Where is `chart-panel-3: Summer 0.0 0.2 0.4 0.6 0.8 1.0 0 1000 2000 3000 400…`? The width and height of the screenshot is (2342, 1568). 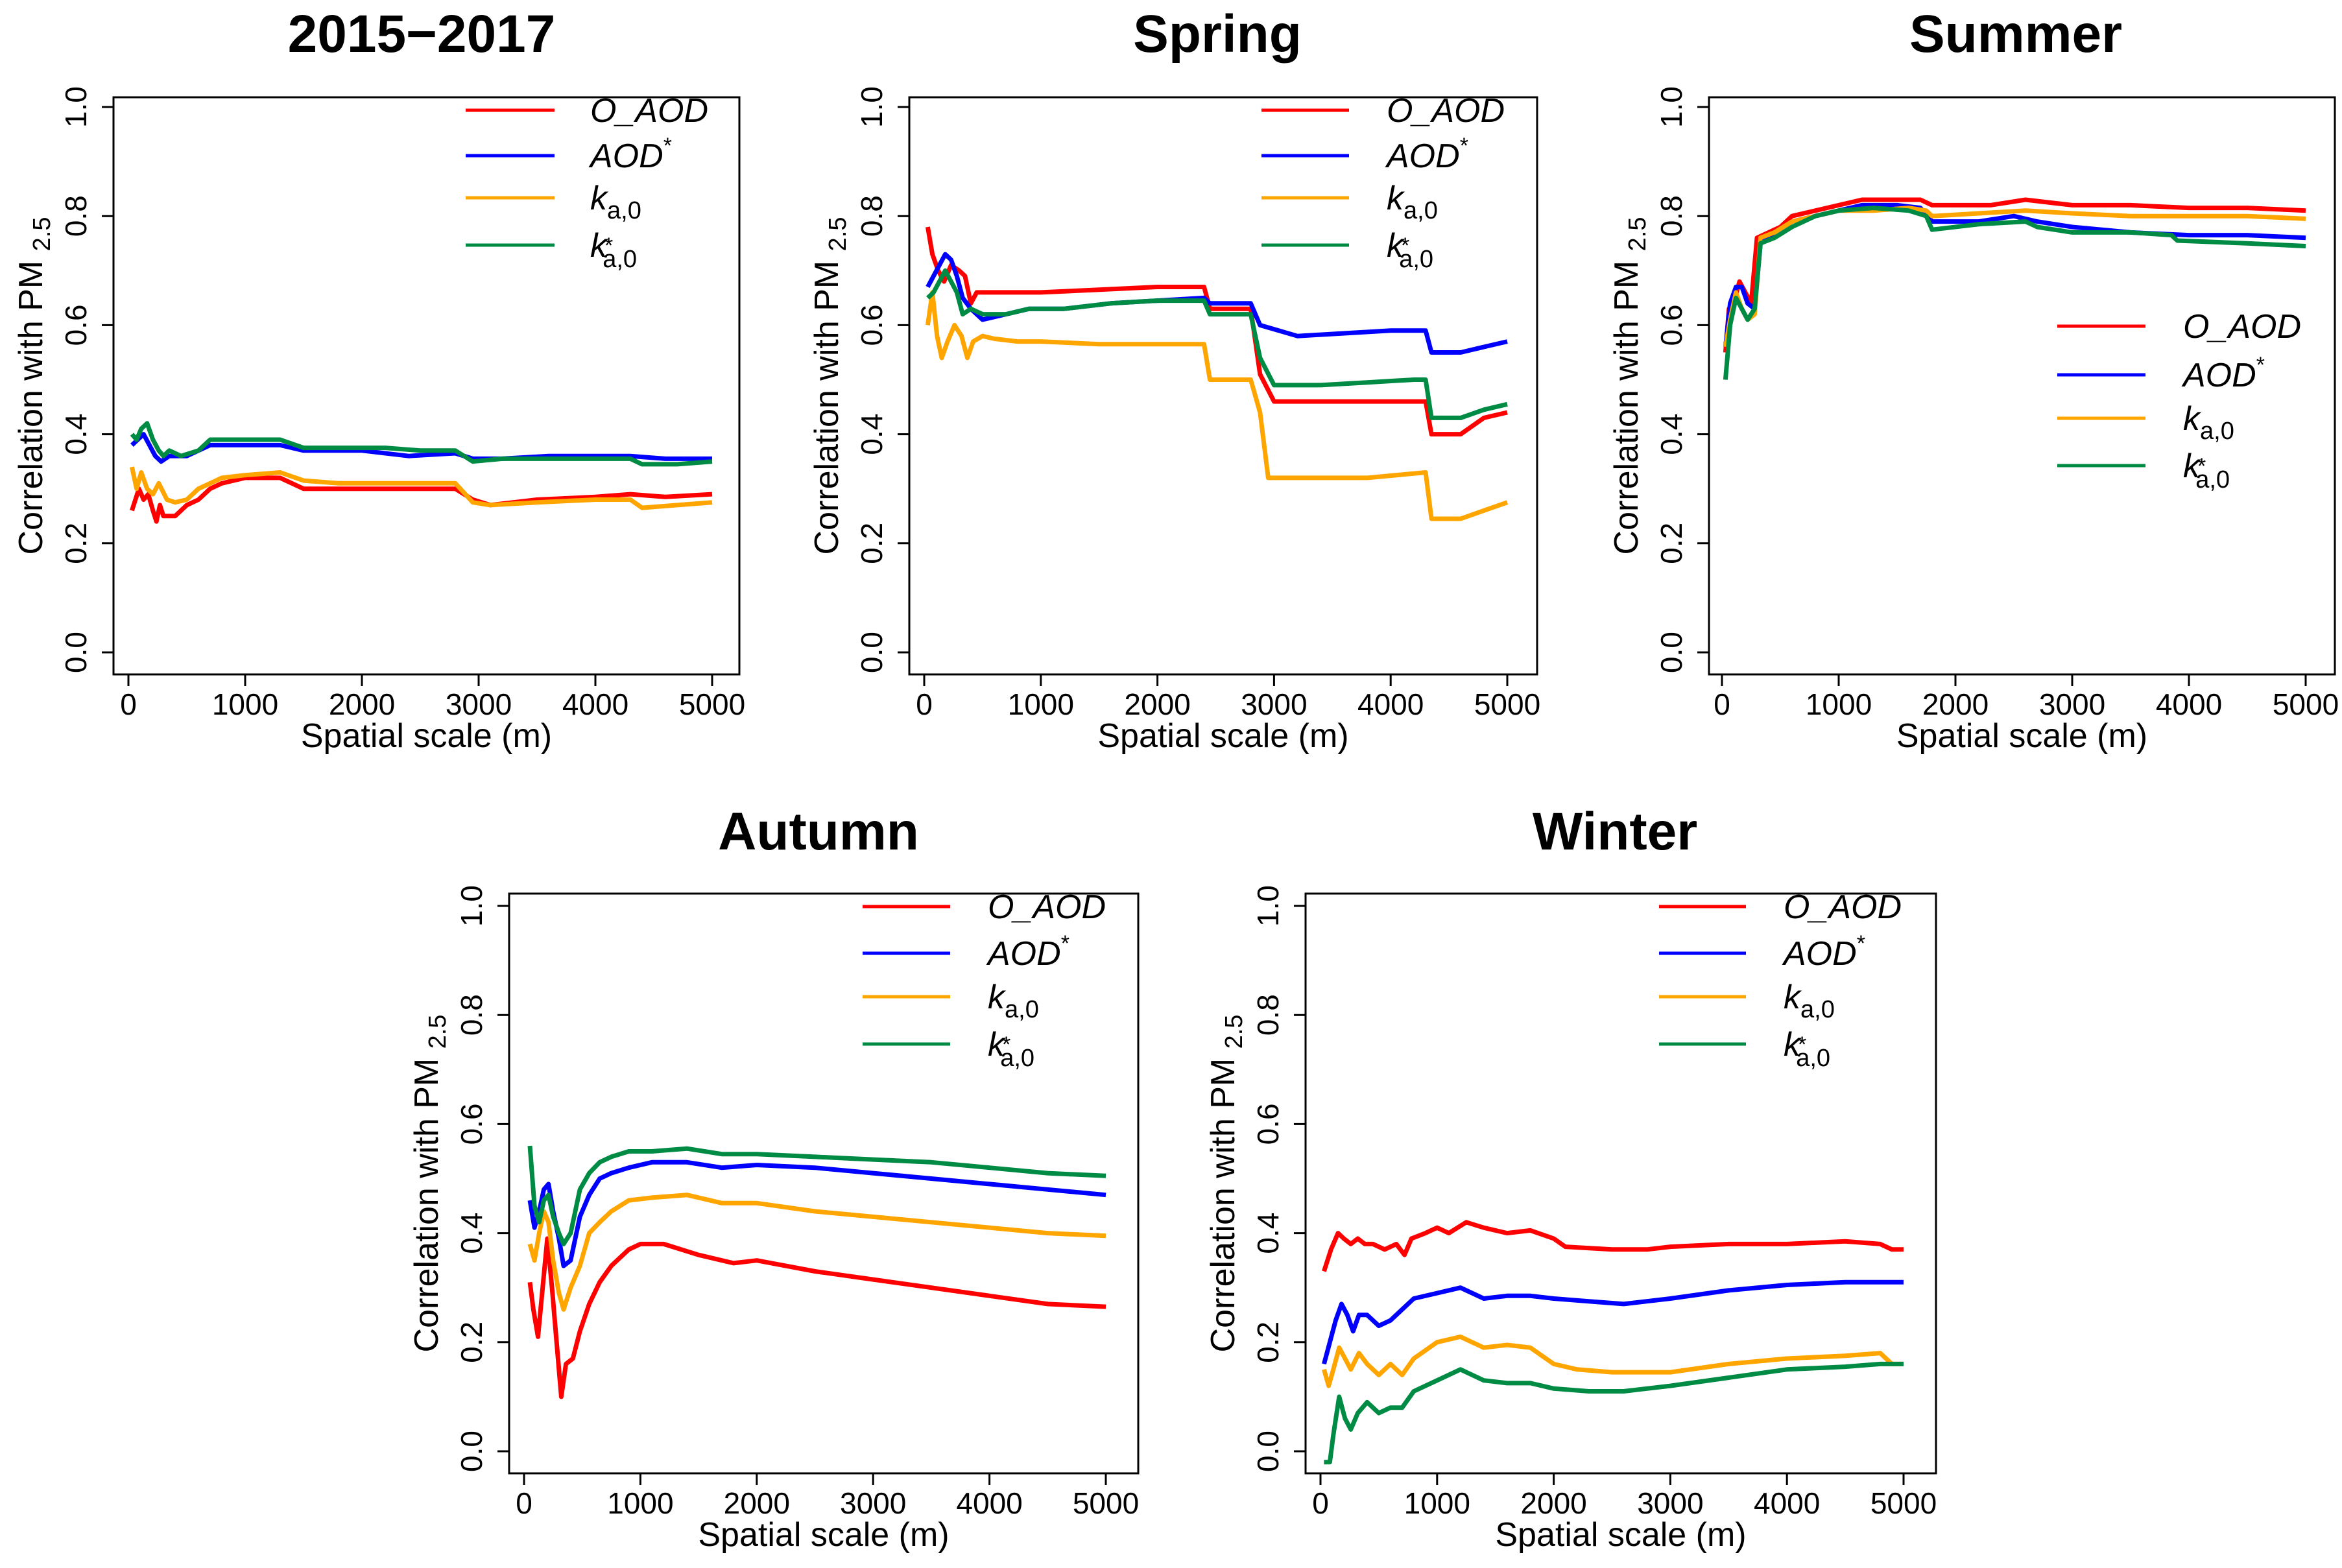
chart-panel-3: Summer 0.0 0.2 0.4 0.6 0.8 1.0 0 1000 2000 3000 400… is located at coordinates (1973, 380).